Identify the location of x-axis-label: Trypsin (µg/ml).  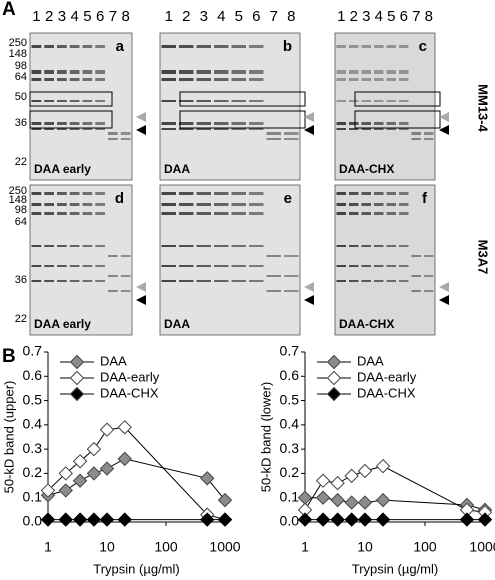
(395, 568).